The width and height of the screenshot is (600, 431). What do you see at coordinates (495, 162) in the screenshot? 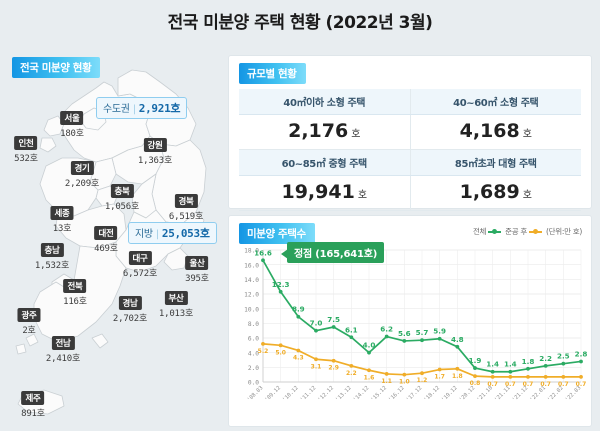
I see `size-label-3: 85㎡초과 대형 주택` at bounding box center [495, 162].